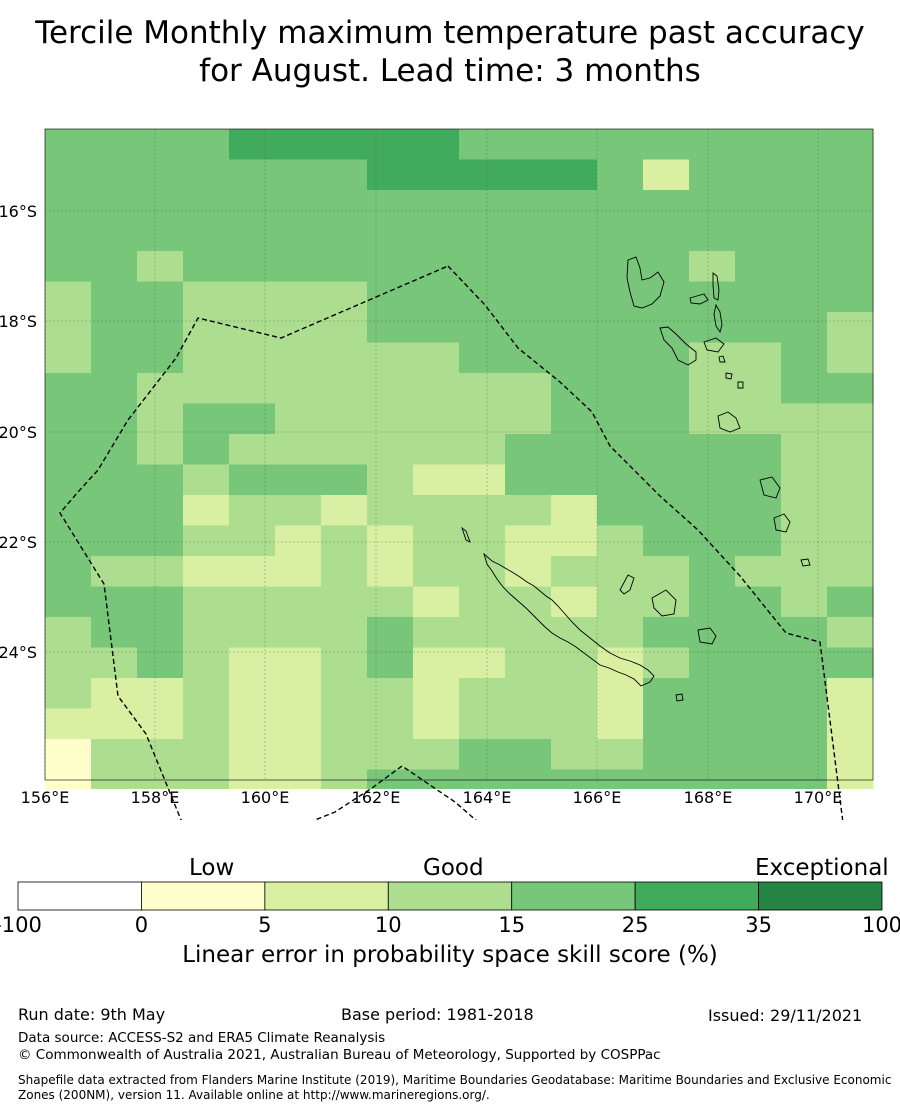 Image resolution: width=900 pixels, height=1110 pixels. What do you see at coordinates (265, 797) in the screenshot?
I see `lon-tick-label: 160°E` at bounding box center [265, 797].